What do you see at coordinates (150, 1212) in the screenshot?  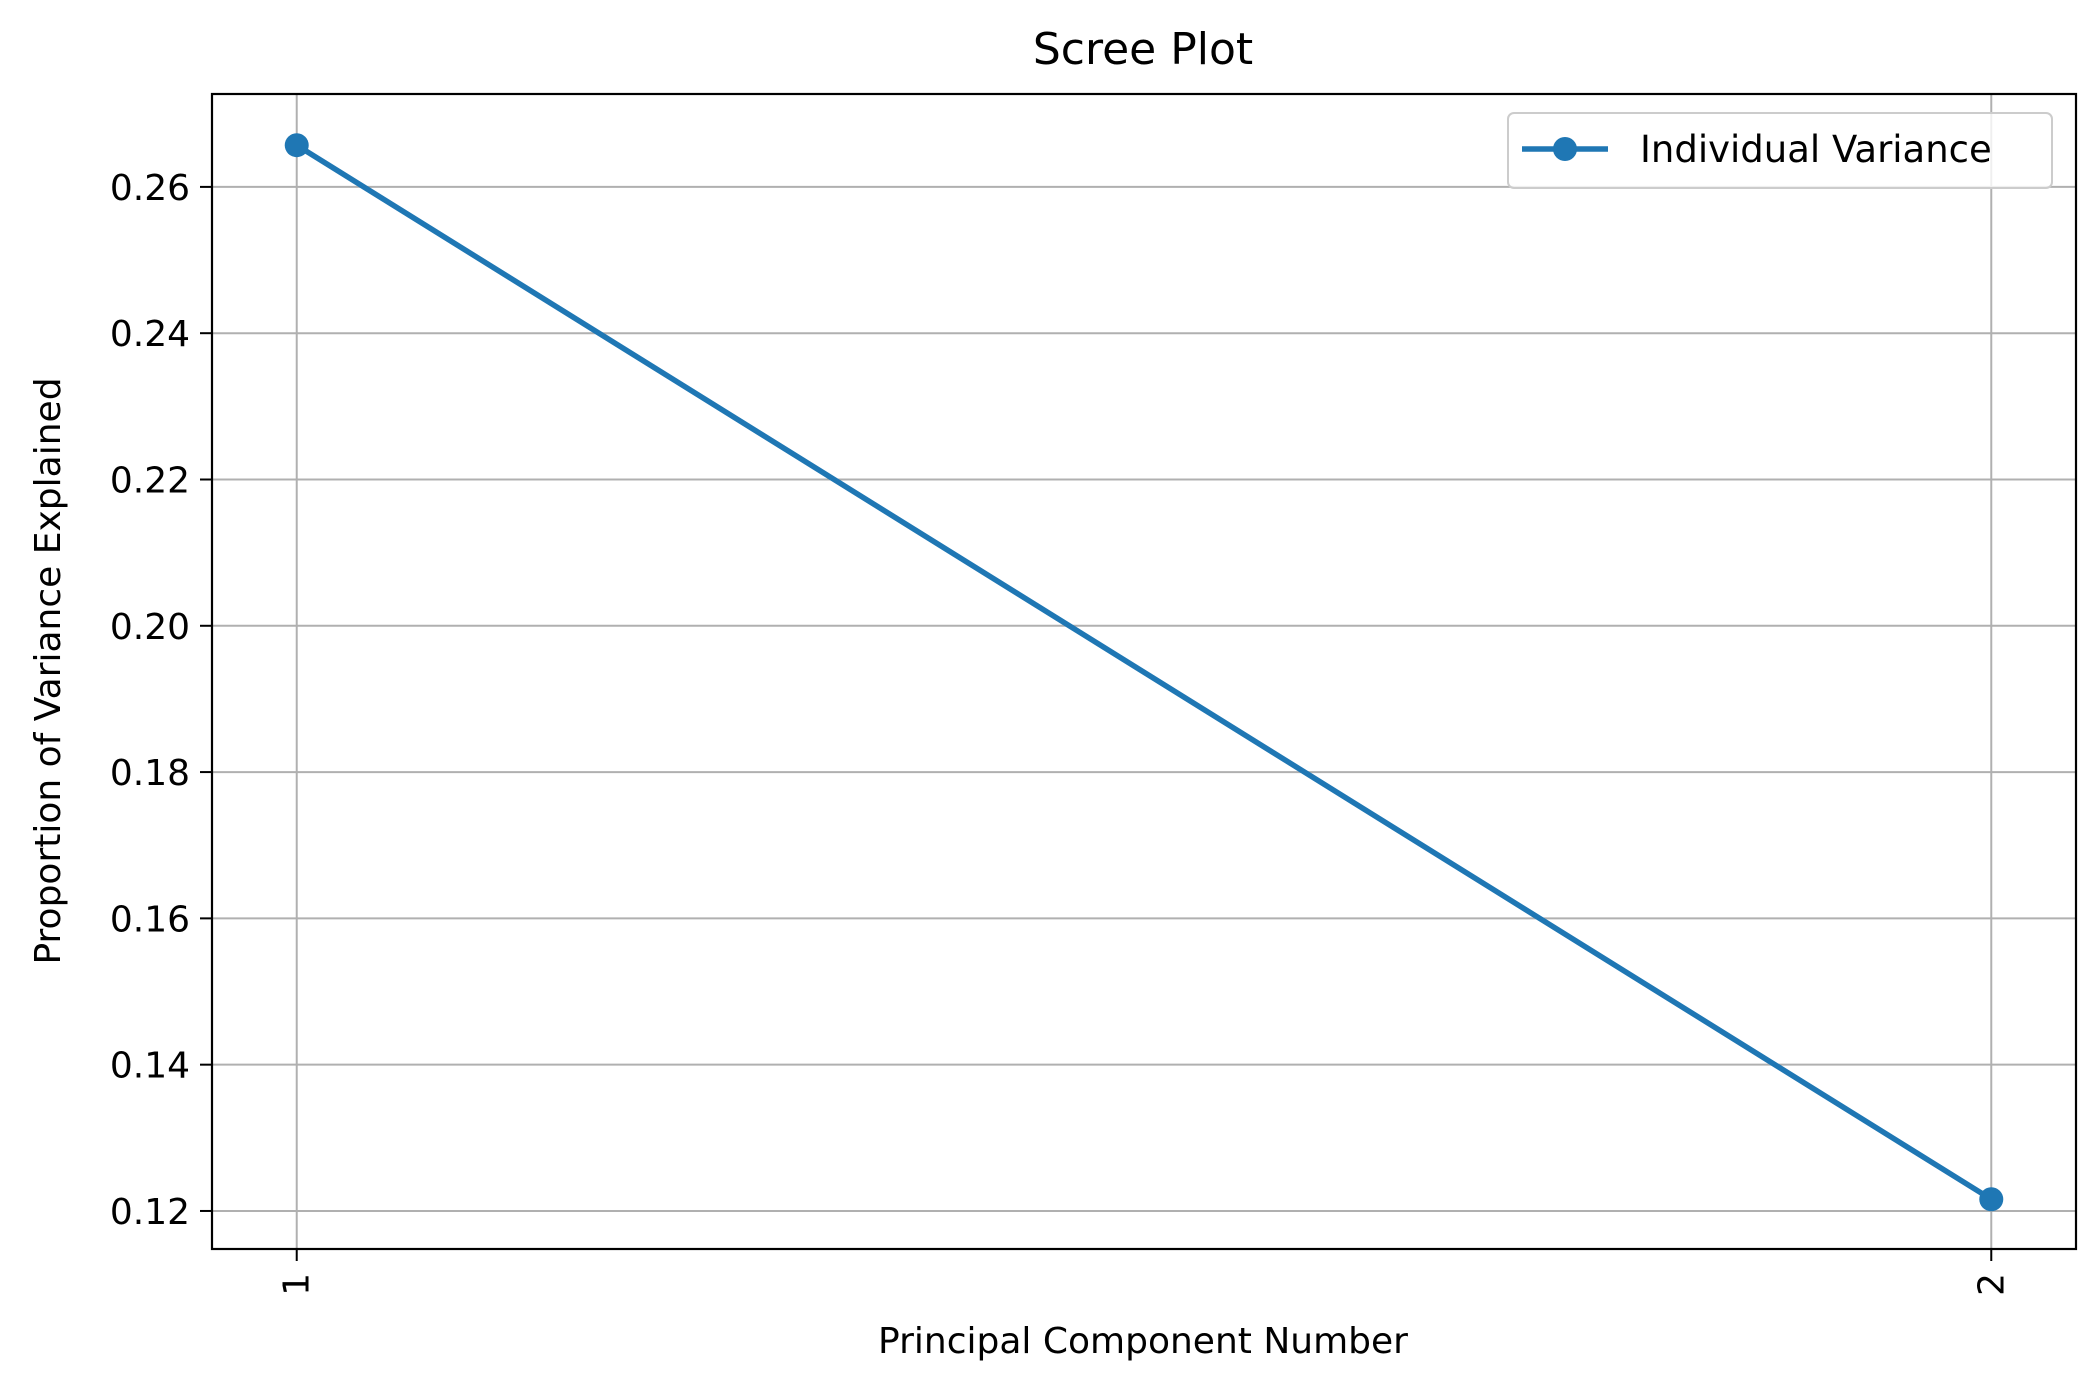 I see `y-tick-label: 0.12` at bounding box center [150, 1212].